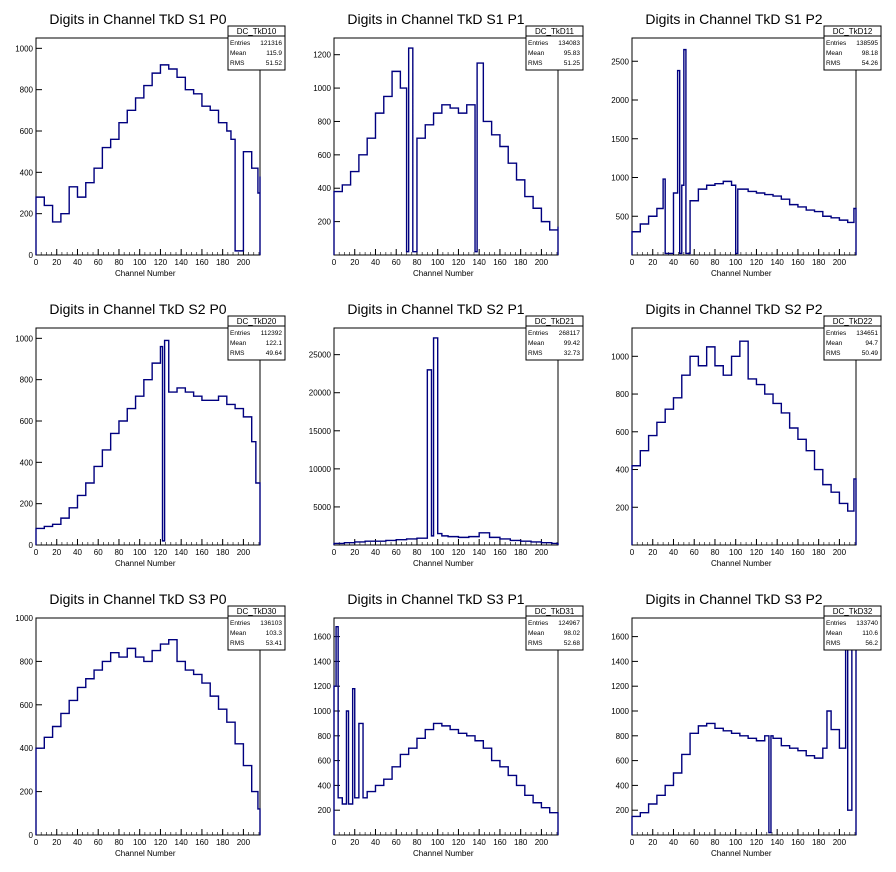  I want to click on stats-title: DC_TkD21, so click(555, 321).